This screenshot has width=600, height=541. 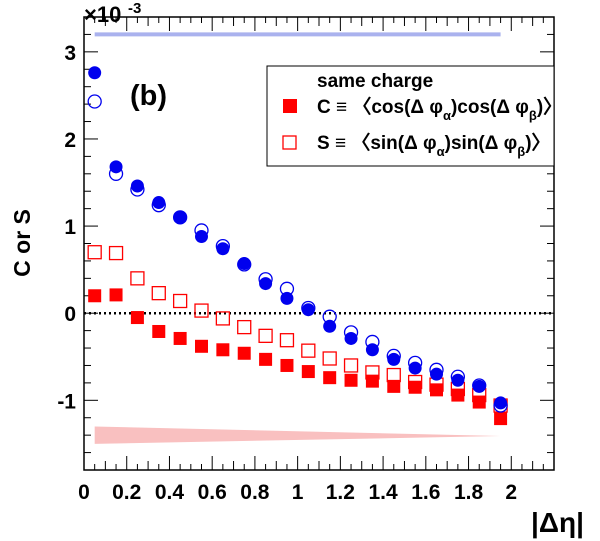 I want to click on x-tick-label: 2, so click(x=511, y=492).